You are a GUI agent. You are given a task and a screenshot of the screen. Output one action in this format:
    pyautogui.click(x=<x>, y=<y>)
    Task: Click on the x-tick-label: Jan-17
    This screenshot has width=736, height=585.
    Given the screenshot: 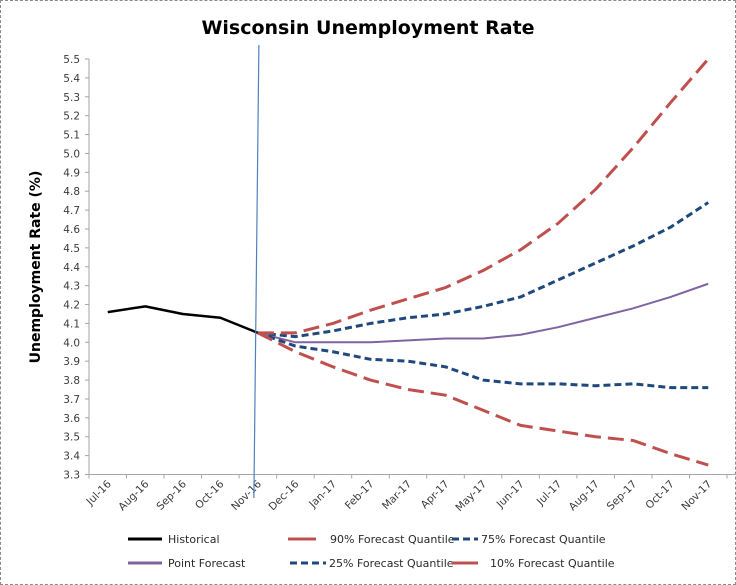 What is the action you would take?
    pyautogui.click(x=322, y=494)
    